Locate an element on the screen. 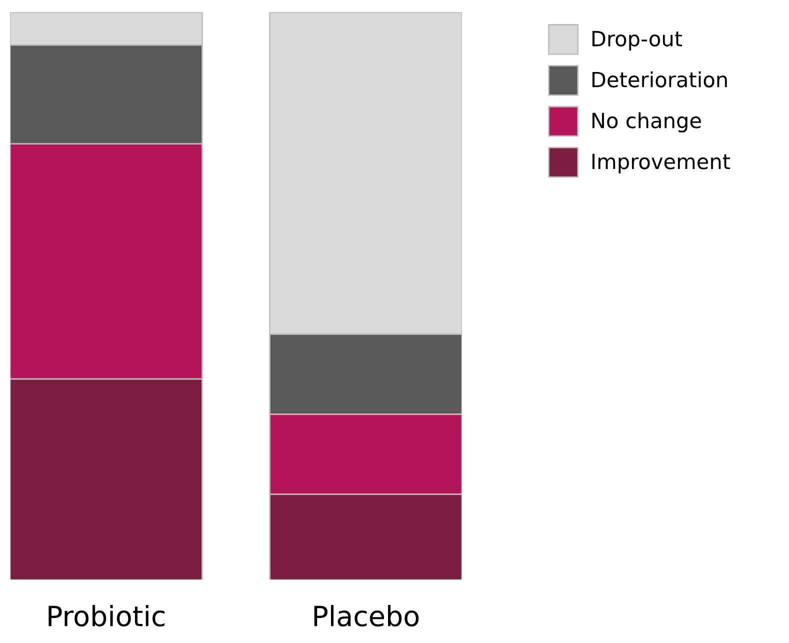  x-tick-label: Placebo is located at coordinates (366, 615).